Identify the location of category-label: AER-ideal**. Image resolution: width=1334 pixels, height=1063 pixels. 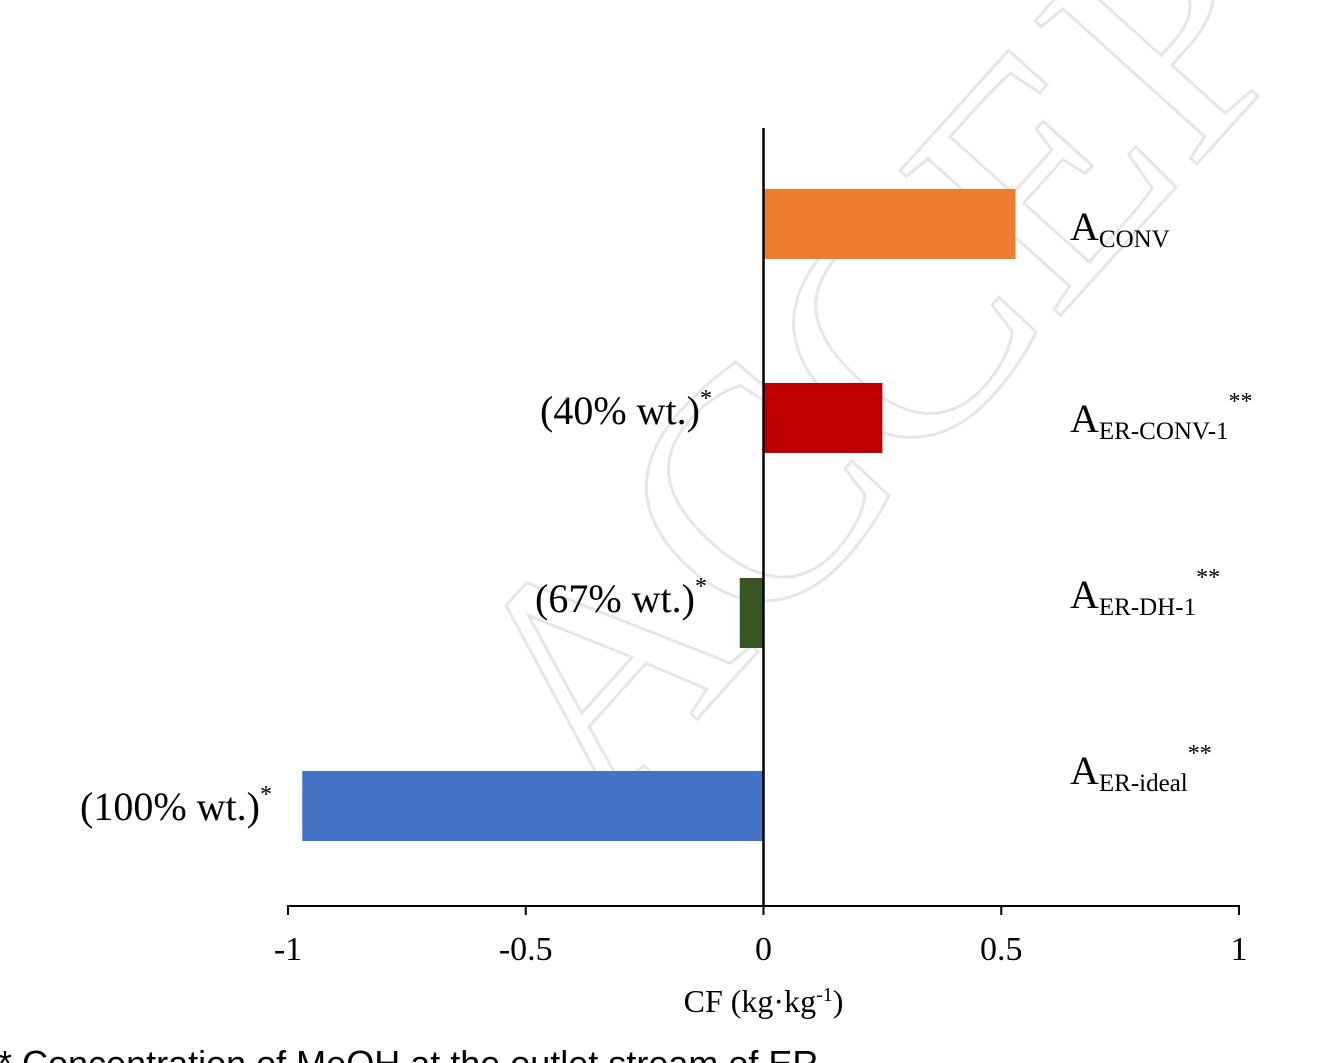
(1141, 769).